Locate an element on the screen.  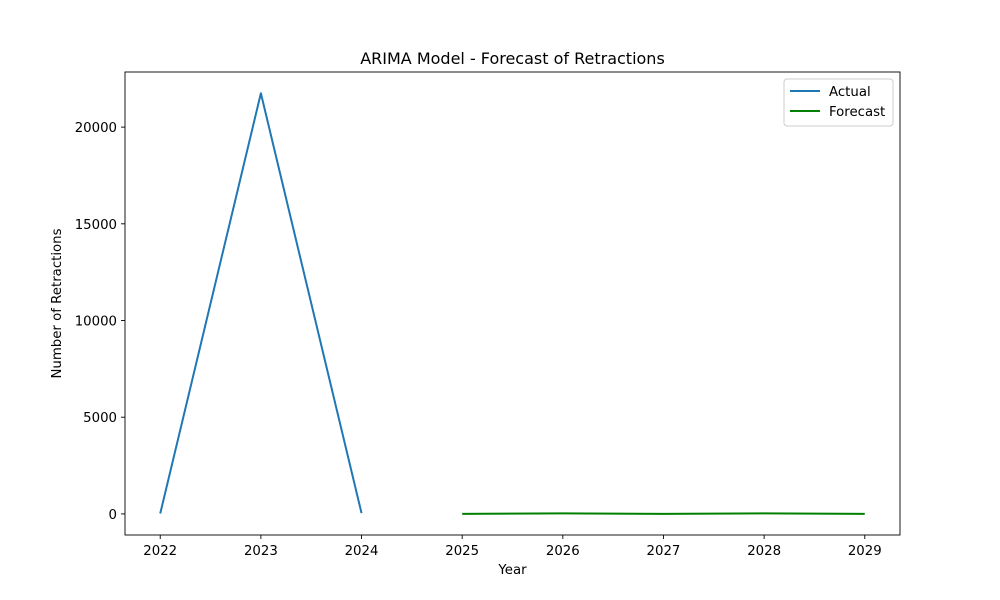
legend-label-actual: Actual is located at coordinates (850, 92).